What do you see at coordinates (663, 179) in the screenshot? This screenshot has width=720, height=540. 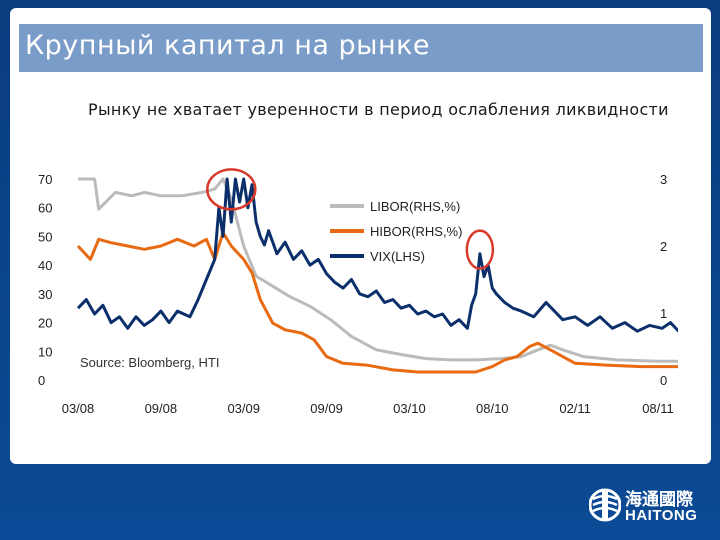 I see `y-right-tick-label: 3` at bounding box center [663, 179].